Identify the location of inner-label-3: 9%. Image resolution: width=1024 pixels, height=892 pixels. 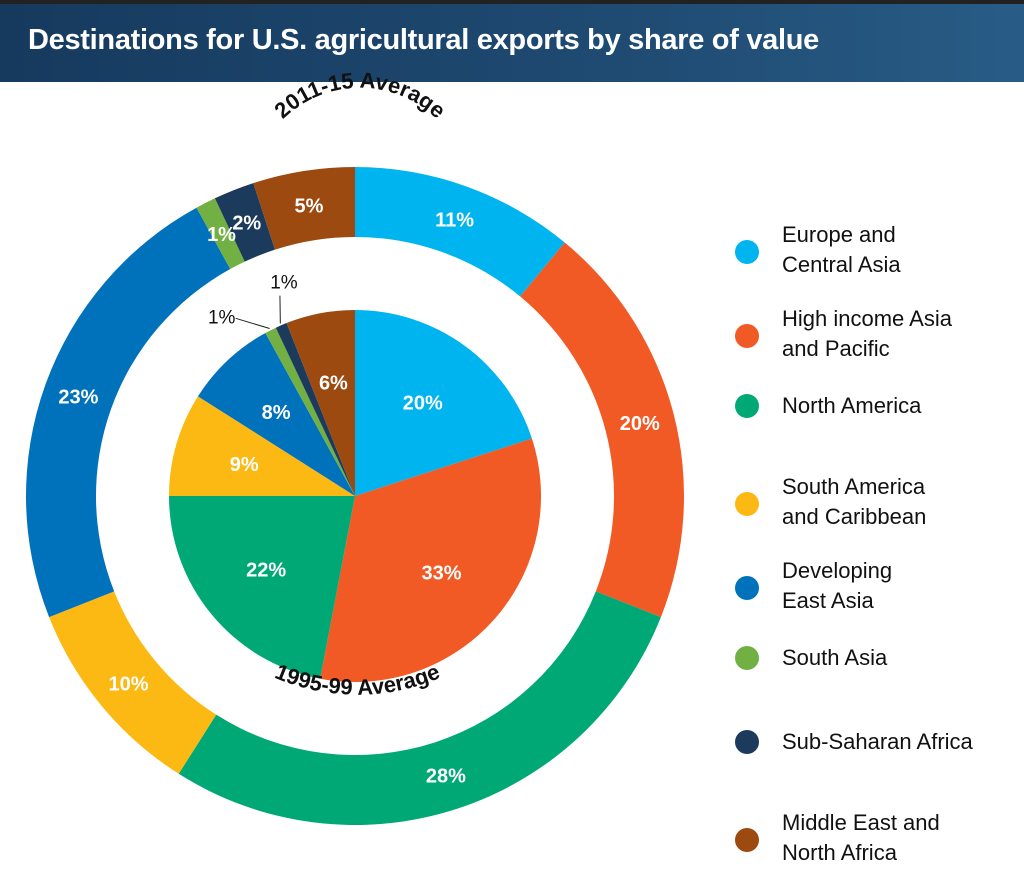
(244, 465).